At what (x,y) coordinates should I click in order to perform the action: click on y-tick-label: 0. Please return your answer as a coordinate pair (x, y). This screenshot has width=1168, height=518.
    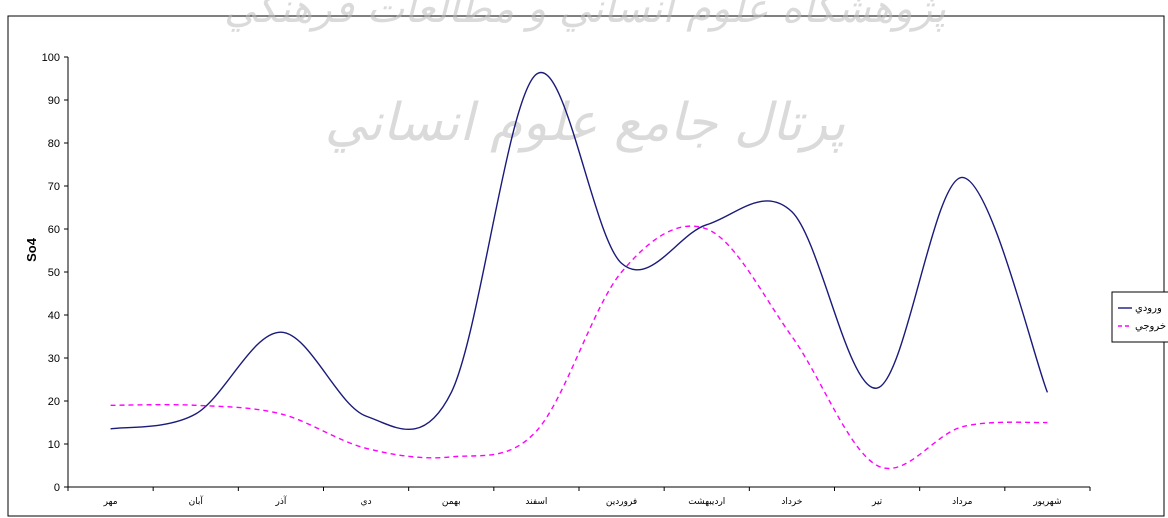
    Looking at the image, I should click on (57, 488).